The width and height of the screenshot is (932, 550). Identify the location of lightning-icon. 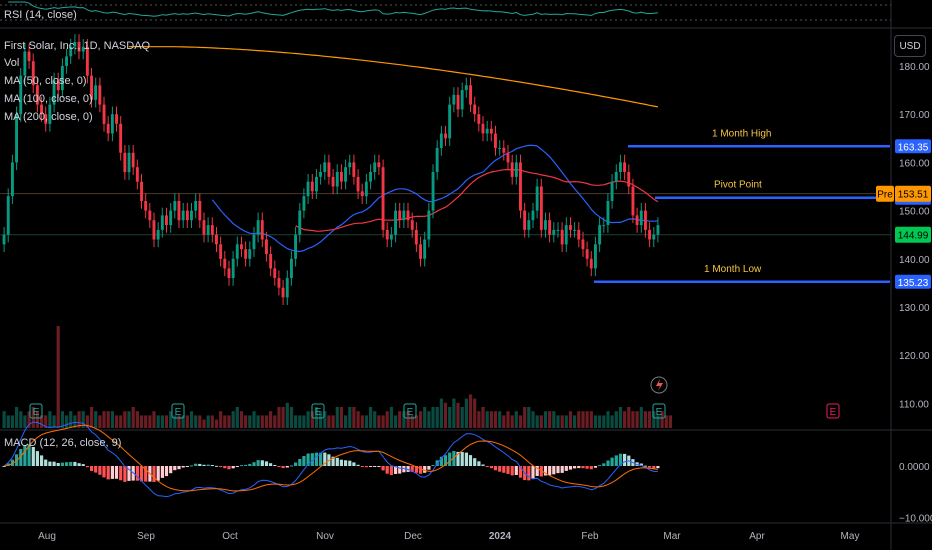
(659, 385).